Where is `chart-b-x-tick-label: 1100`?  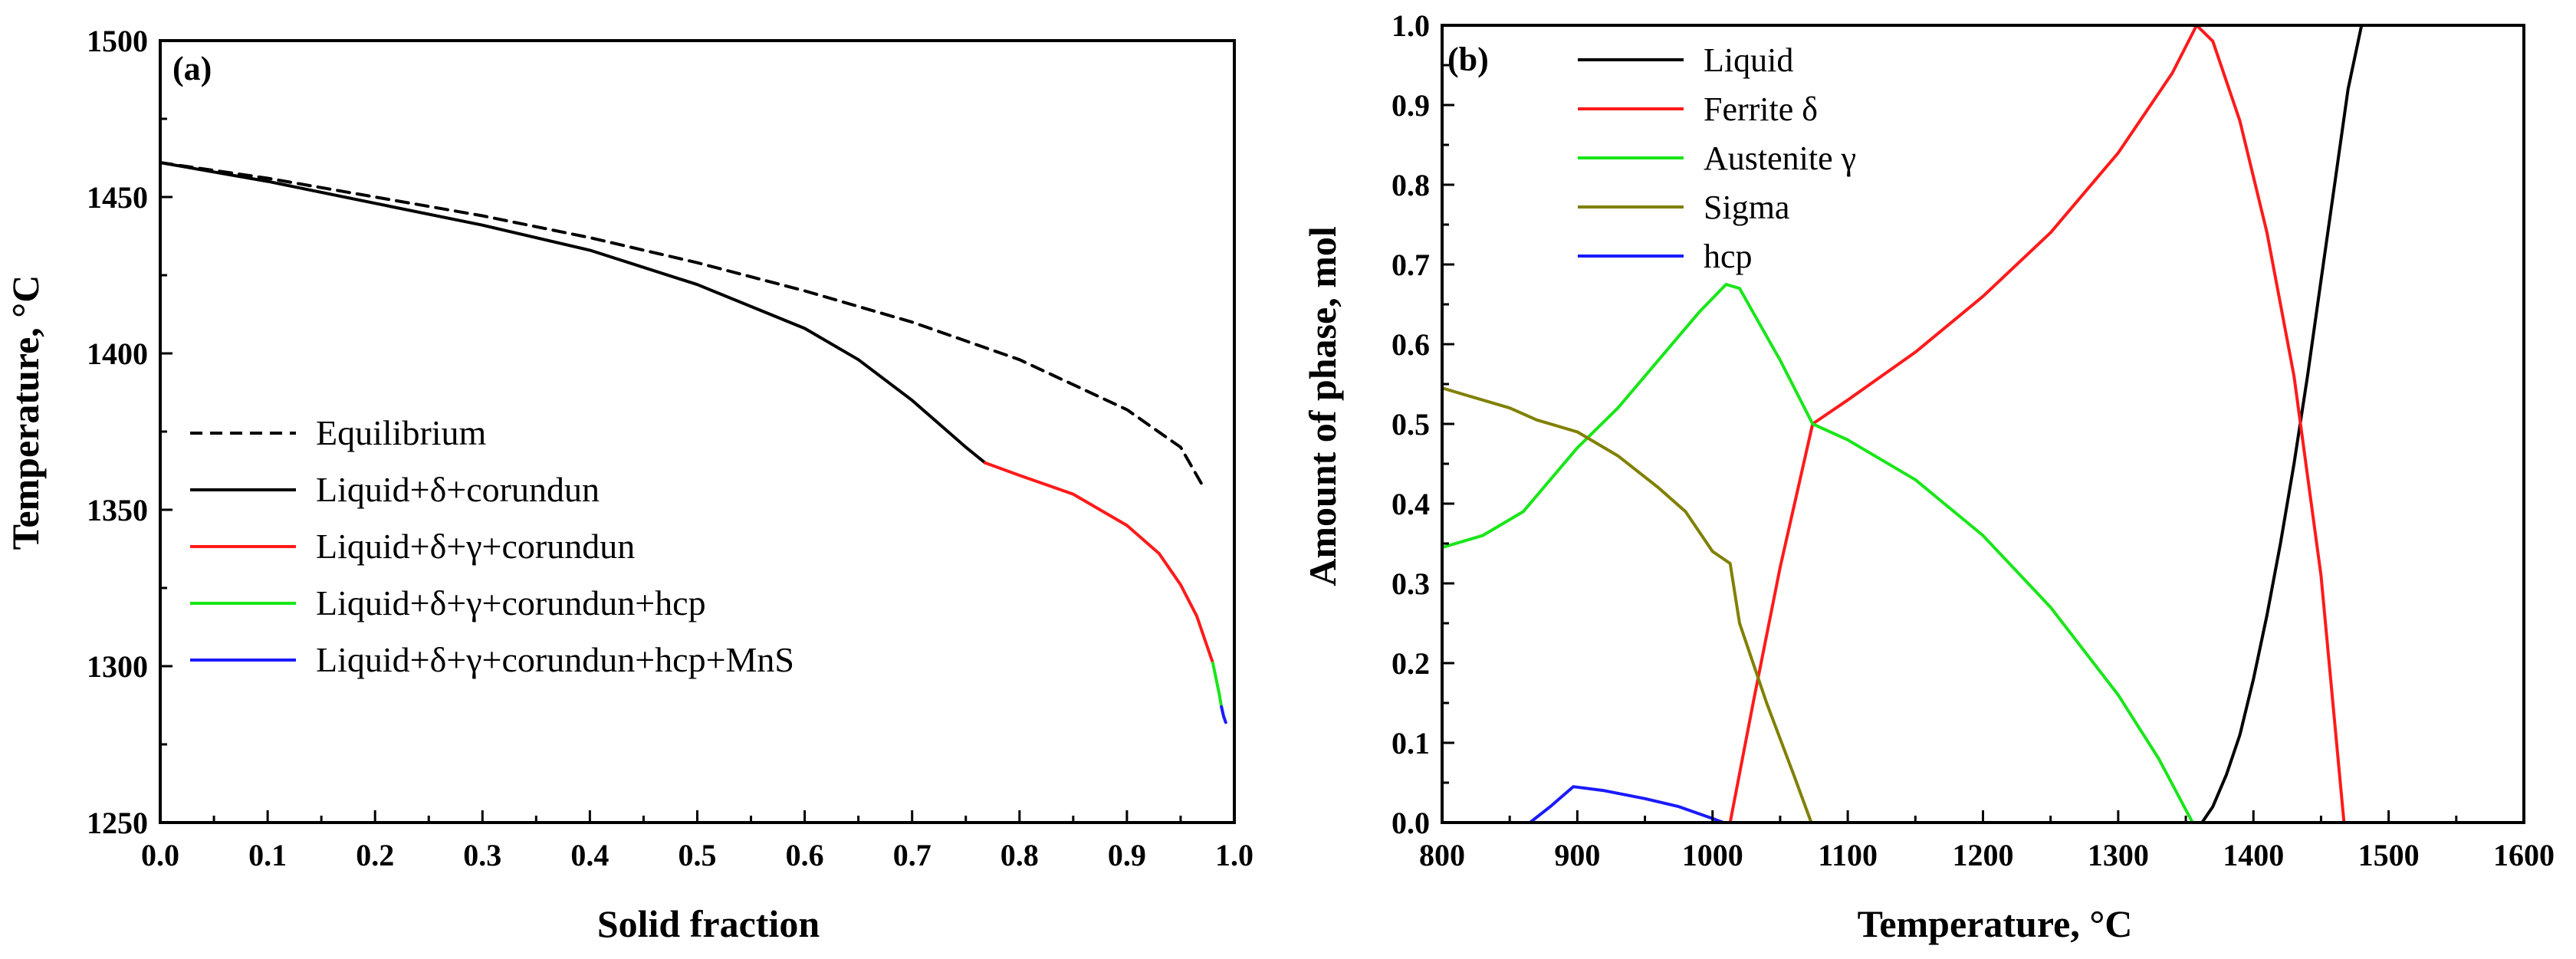 chart-b-x-tick-label: 1100 is located at coordinates (1848, 855).